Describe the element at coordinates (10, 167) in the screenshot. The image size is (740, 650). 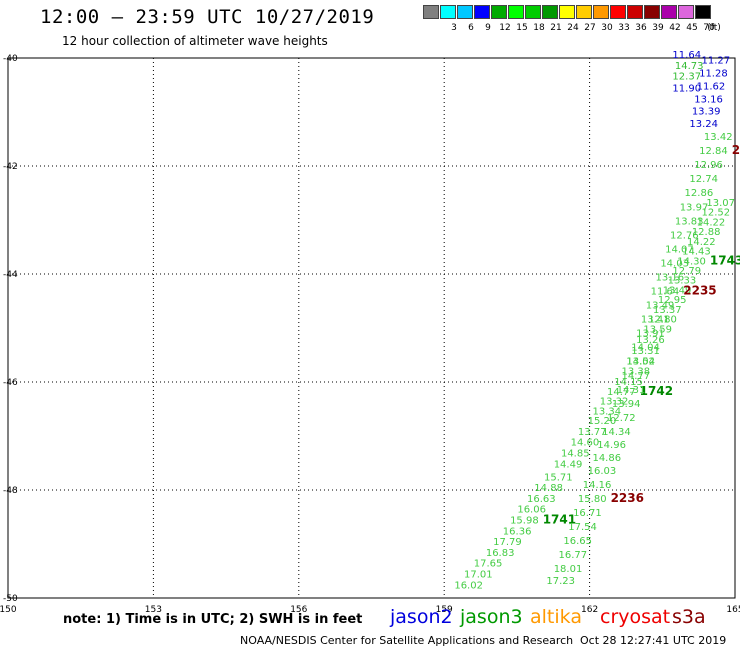
I see `lat-tick-label: -42` at that location.